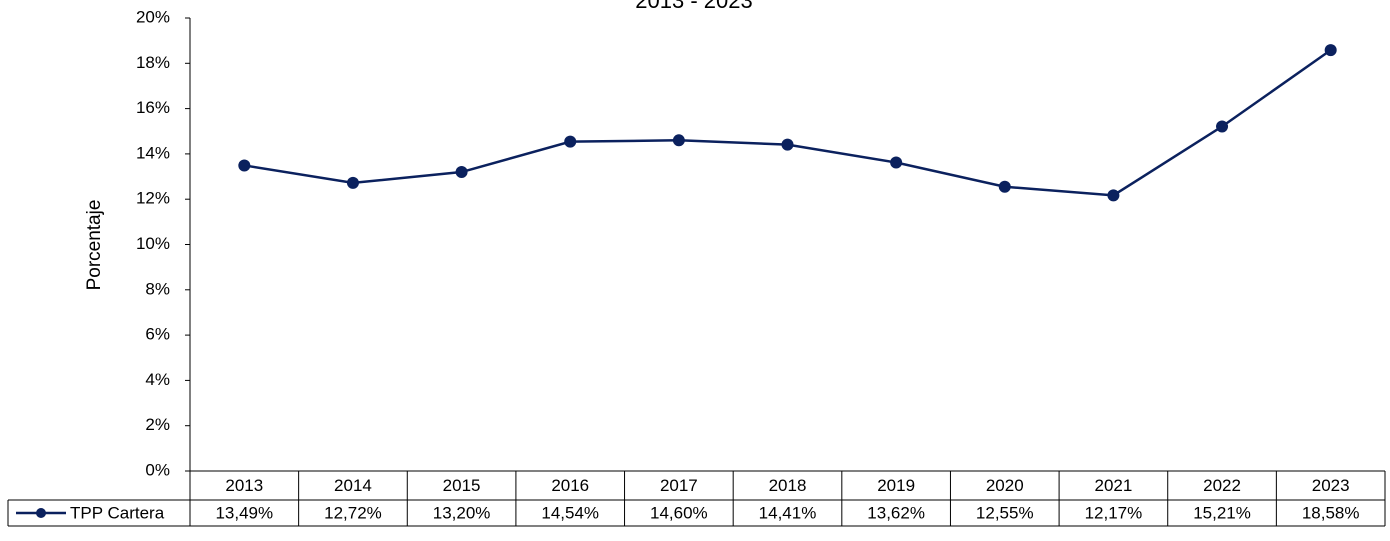  Describe the element at coordinates (1222, 485) in the screenshot. I see `x-tick-label: 2022` at that location.